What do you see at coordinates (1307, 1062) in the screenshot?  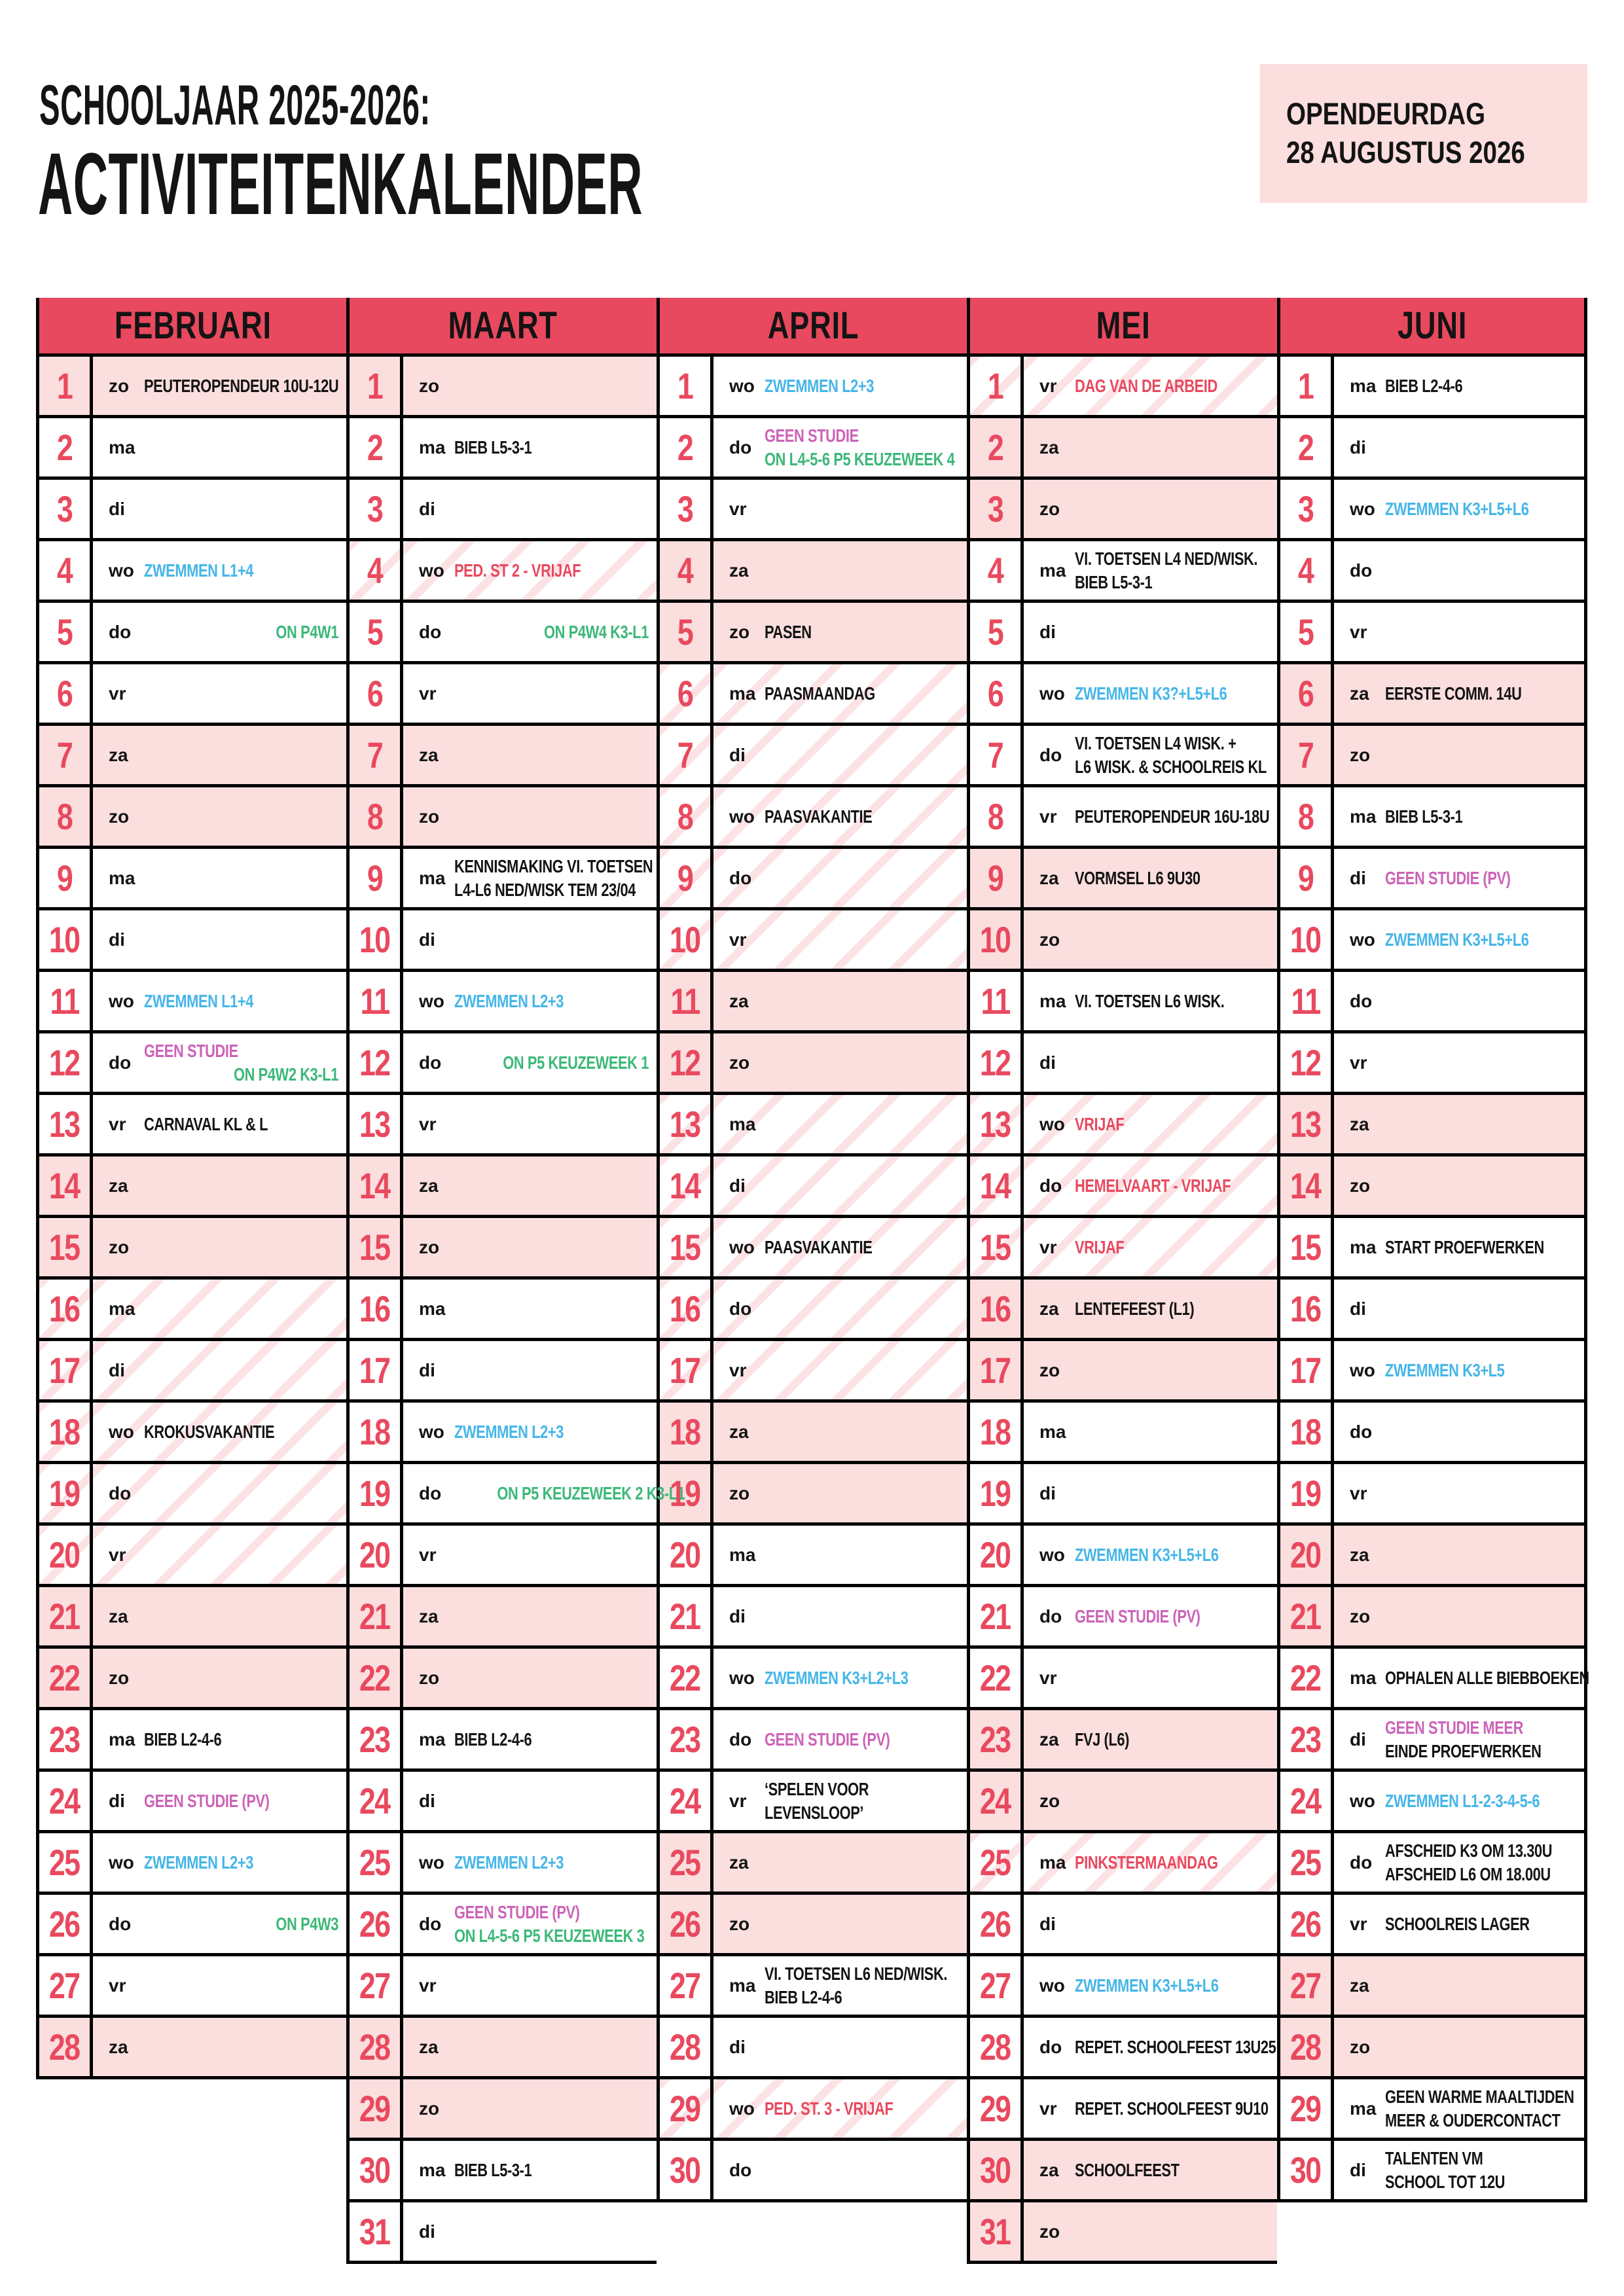 I see `day-number: 12` at bounding box center [1307, 1062].